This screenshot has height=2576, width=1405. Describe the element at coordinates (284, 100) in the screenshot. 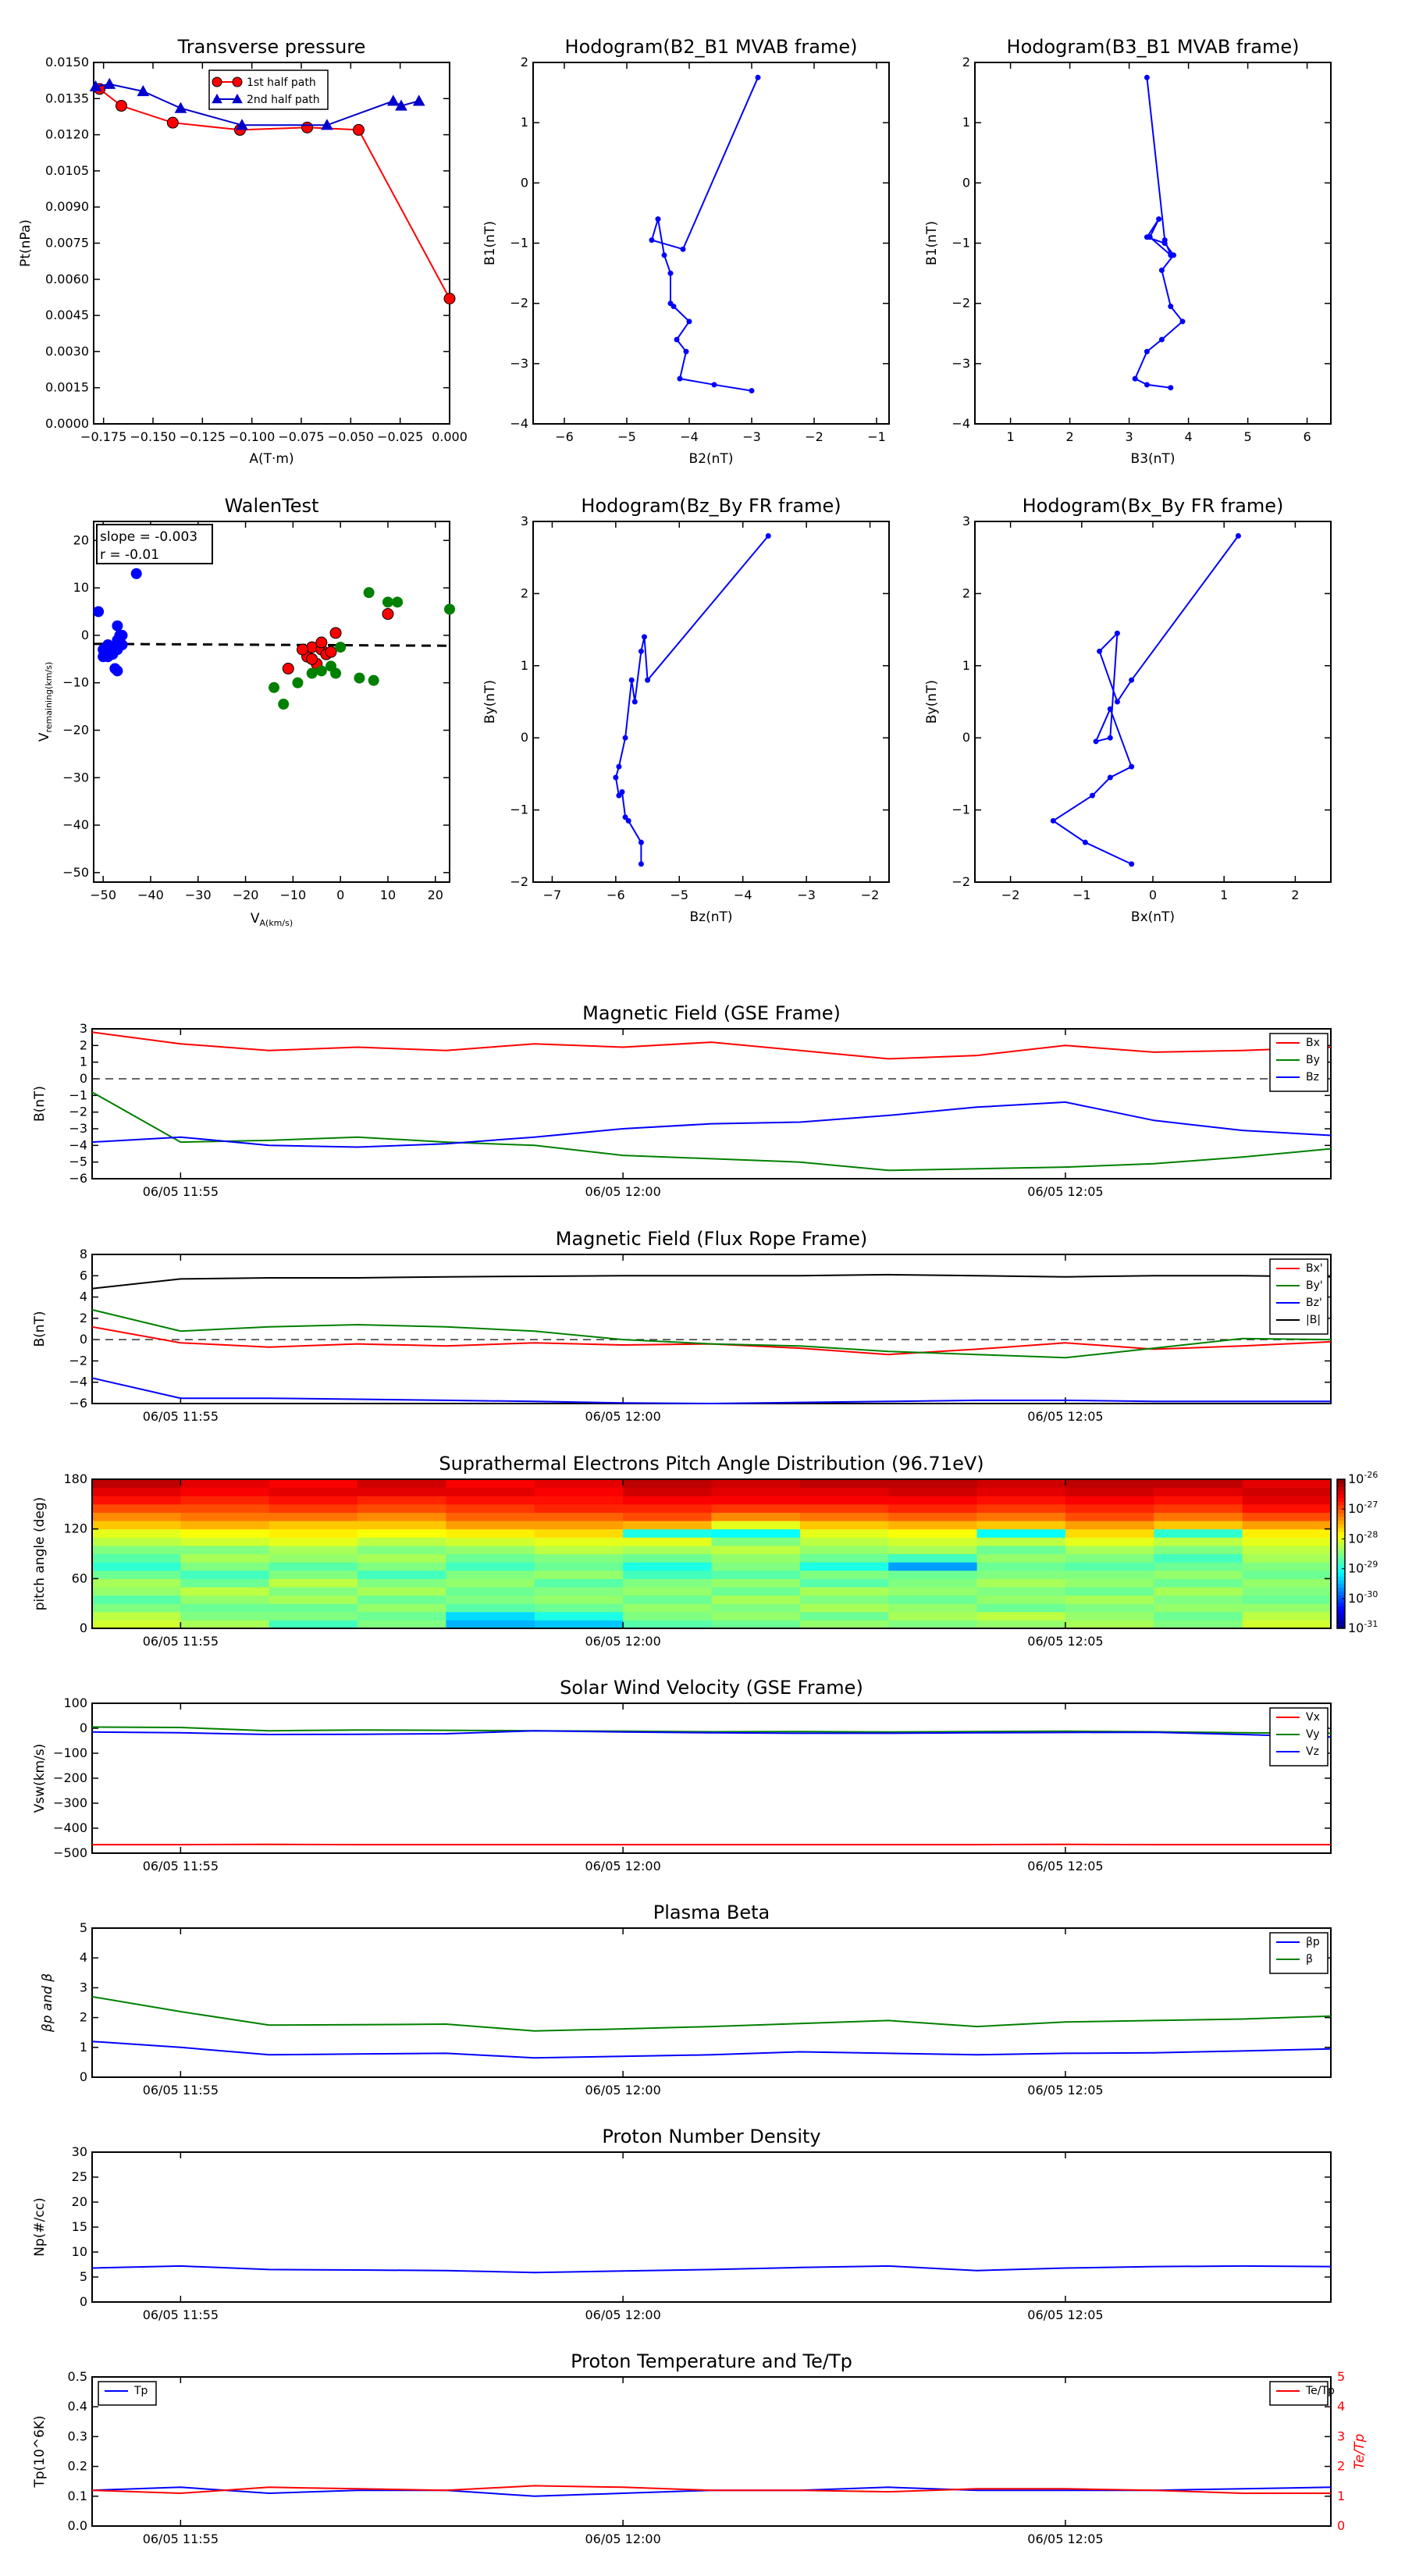

I see `legend-label: 2nd half path` at that location.